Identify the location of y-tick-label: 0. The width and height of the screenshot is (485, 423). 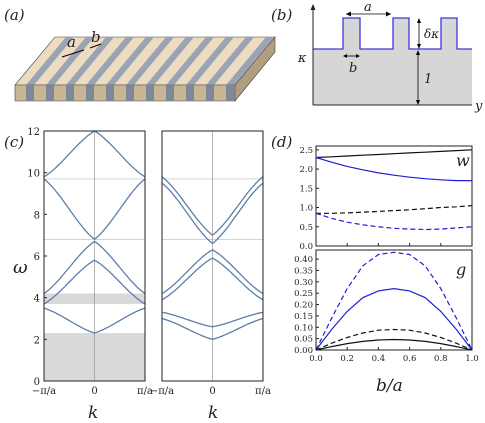
(37, 382).